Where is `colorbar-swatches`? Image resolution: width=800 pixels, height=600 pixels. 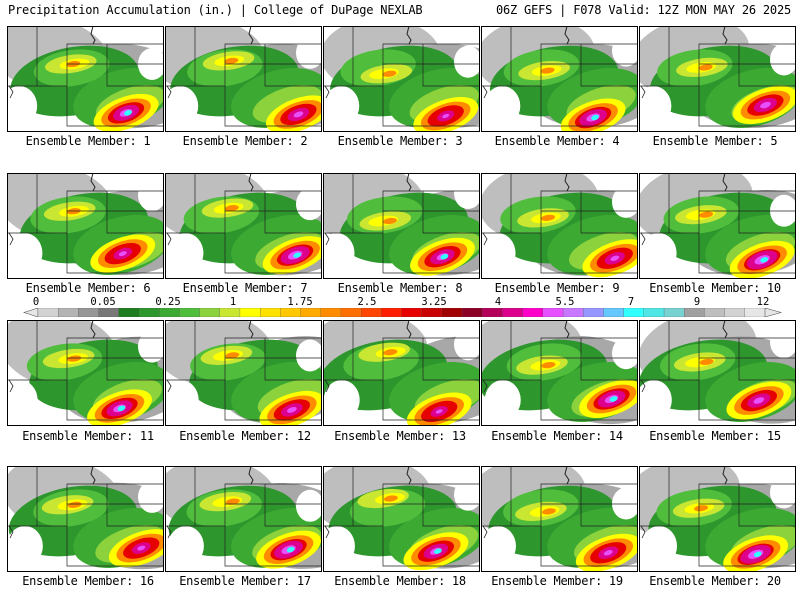
colorbar-swatches is located at coordinates (403, 312).